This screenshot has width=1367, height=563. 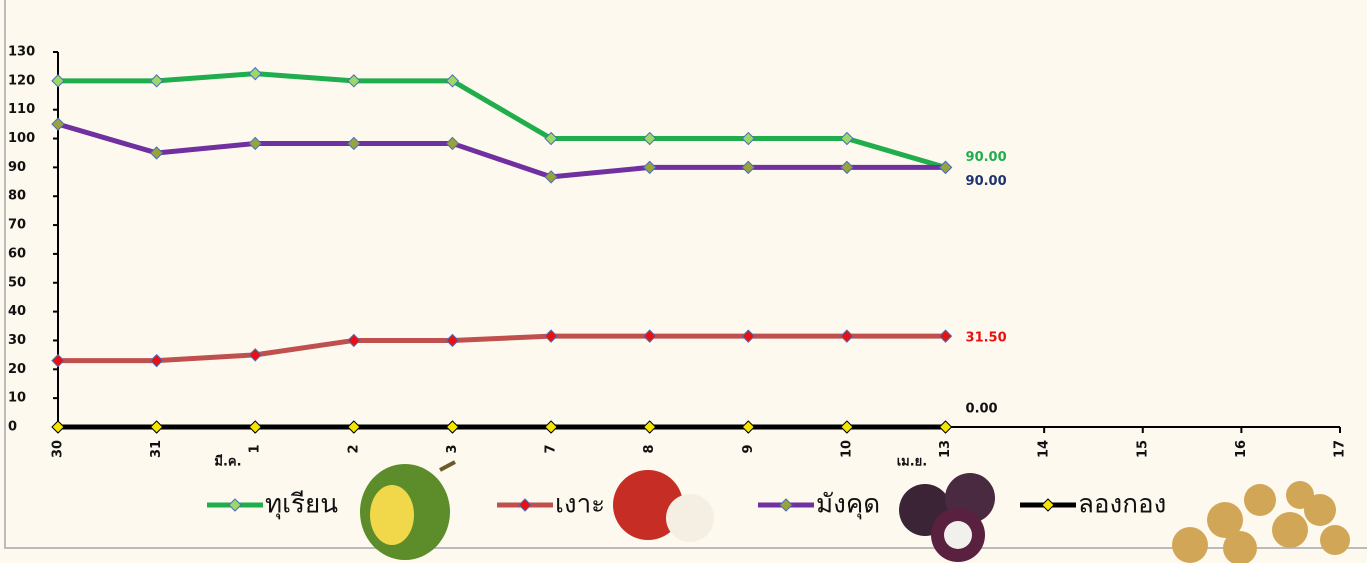 What do you see at coordinates (580, 505) in the screenshot?
I see `legend-text: เงาะ` at bounding box center [580, 505].